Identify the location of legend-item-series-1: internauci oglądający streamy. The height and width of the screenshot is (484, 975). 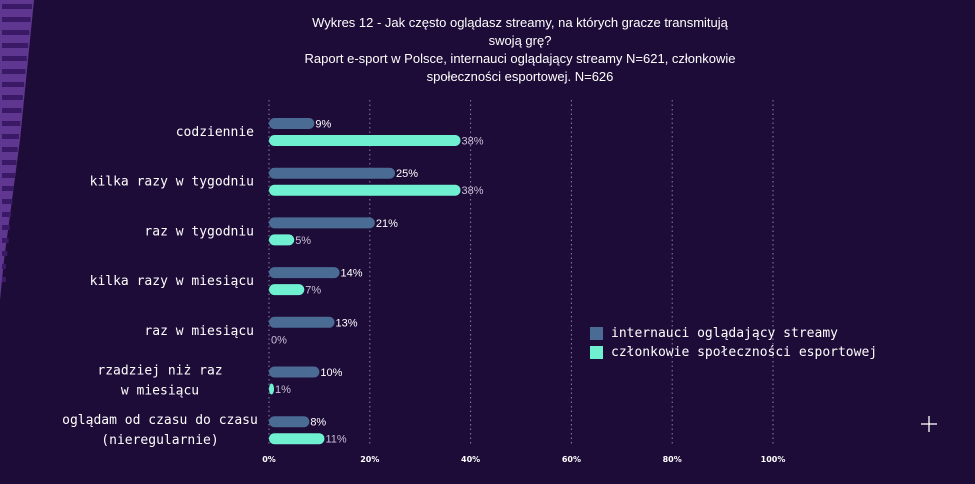
(733, 333).